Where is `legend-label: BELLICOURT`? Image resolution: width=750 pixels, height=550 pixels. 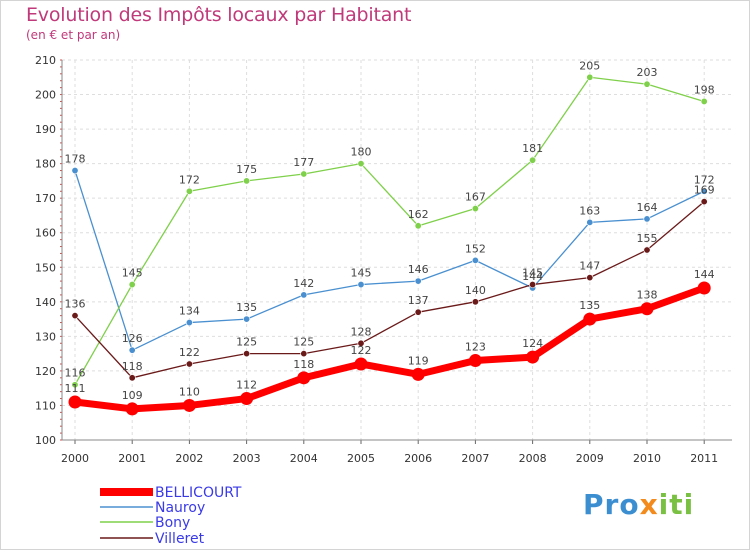
legend-label: BELLICOURT is located at coordinates (198, 493).